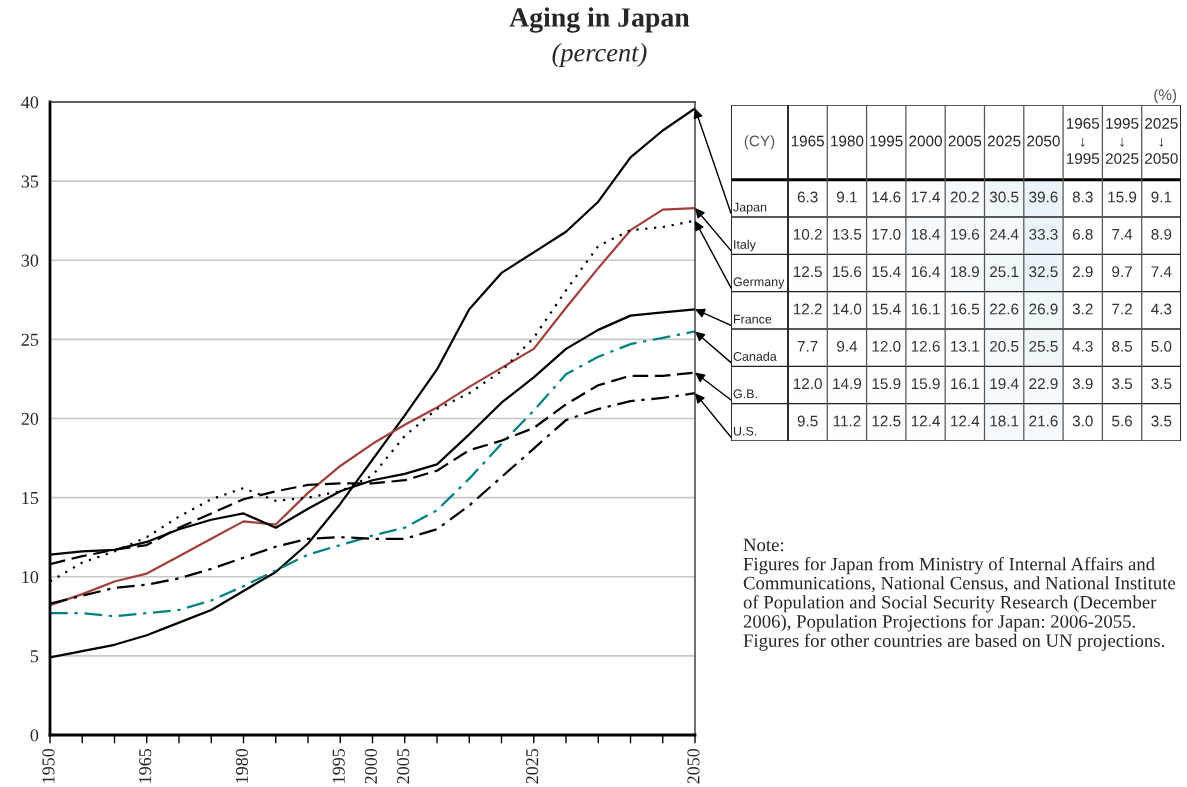 The width and height of the screenshot is (1187, 787). I want to click on data-label: 33.3, so click(1043, 234).